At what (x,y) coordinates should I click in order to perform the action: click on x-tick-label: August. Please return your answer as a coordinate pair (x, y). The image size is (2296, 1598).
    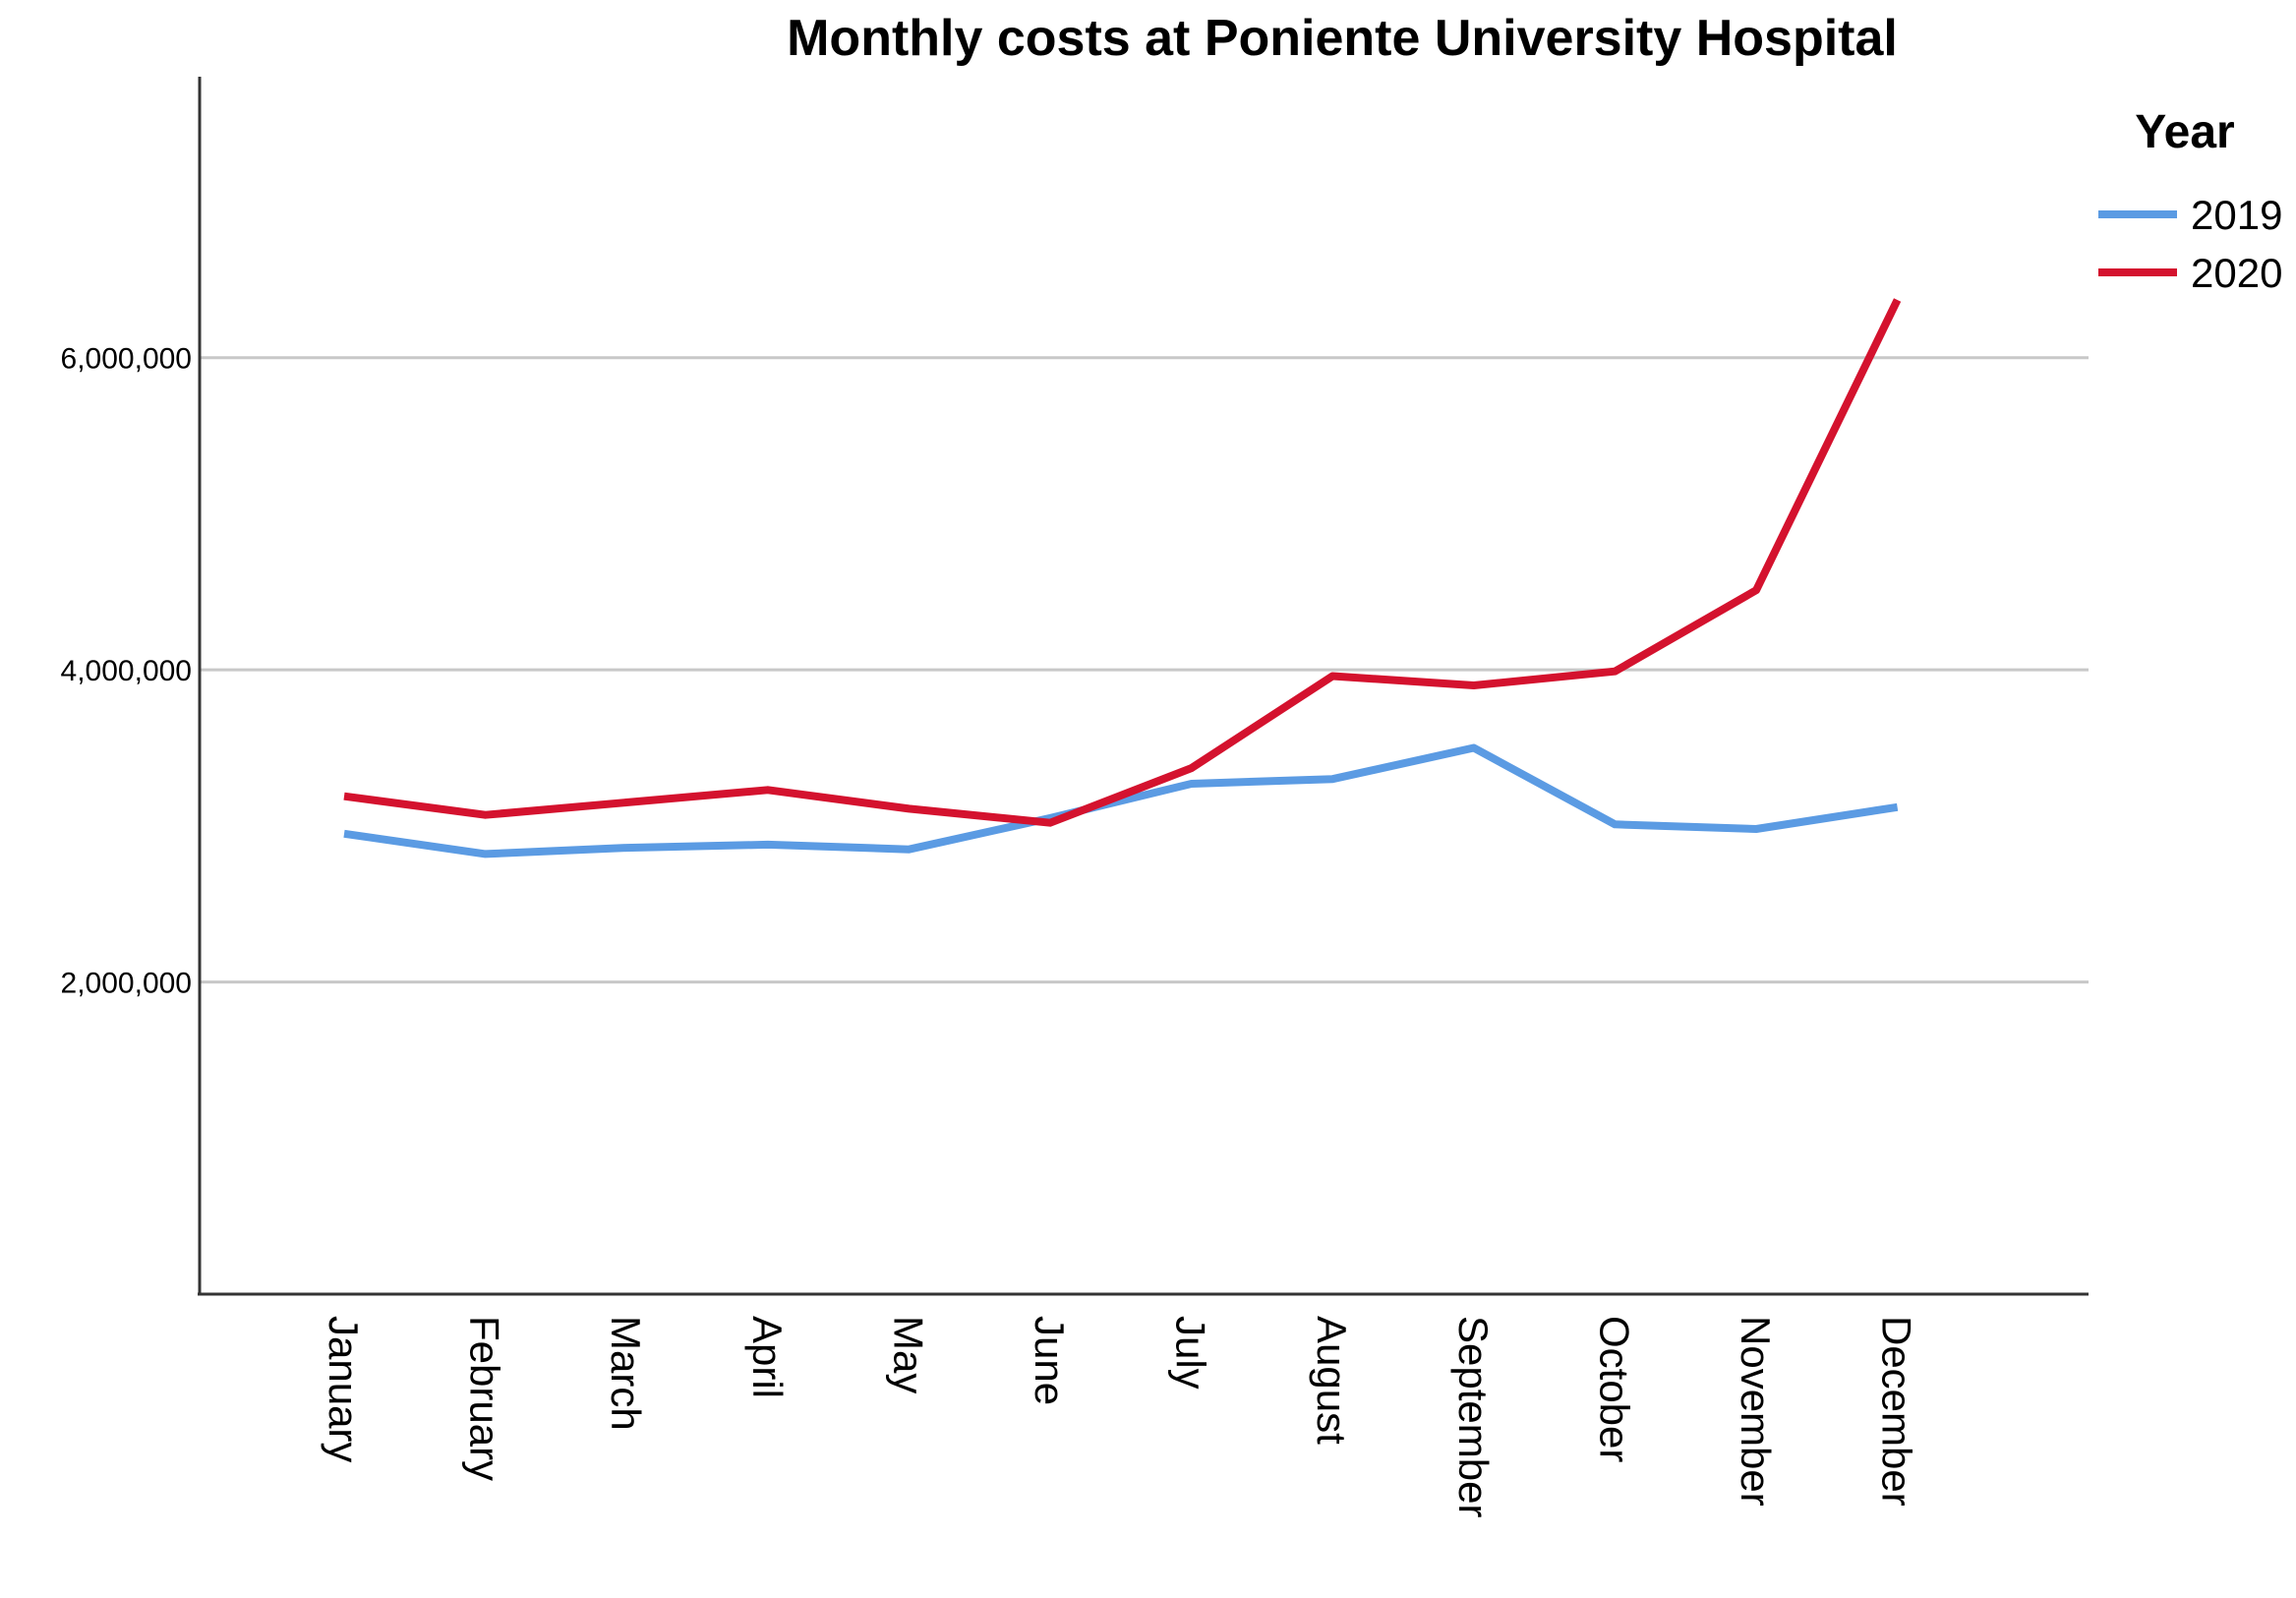
    Looking at the image, I should click on (1332, 1381).